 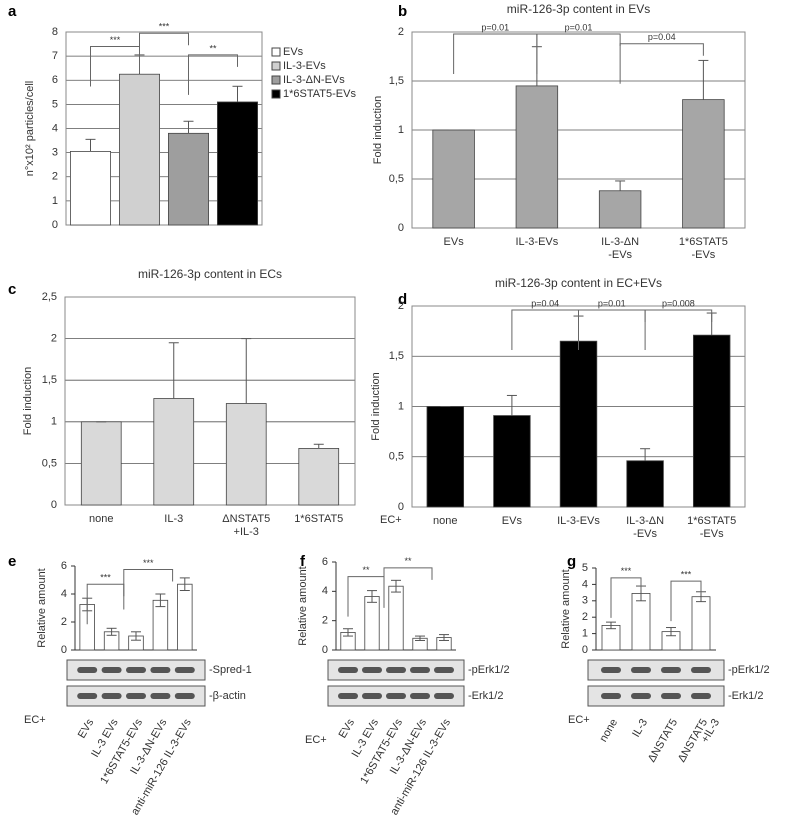 What do you see at coordinates (495, 27) in the screenshot?
I see `annotation: p=0.01` at bounding box center [495, 27].